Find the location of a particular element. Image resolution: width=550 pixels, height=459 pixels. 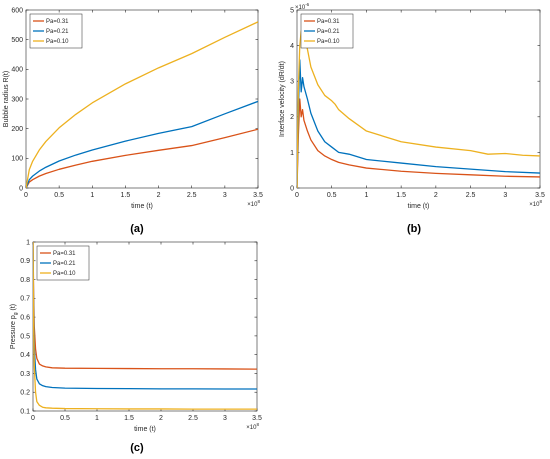

y-tick-label: 0.6 is located at coordinates (25, 318).